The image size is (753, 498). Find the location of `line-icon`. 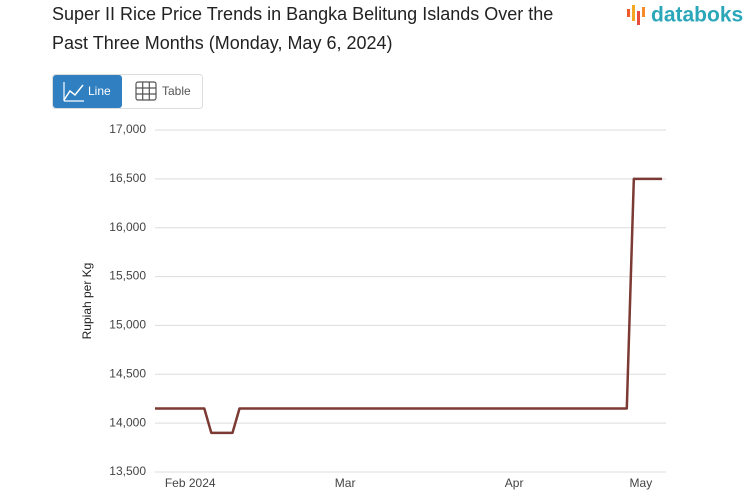

line-icon is located at coordinates (73, 92).